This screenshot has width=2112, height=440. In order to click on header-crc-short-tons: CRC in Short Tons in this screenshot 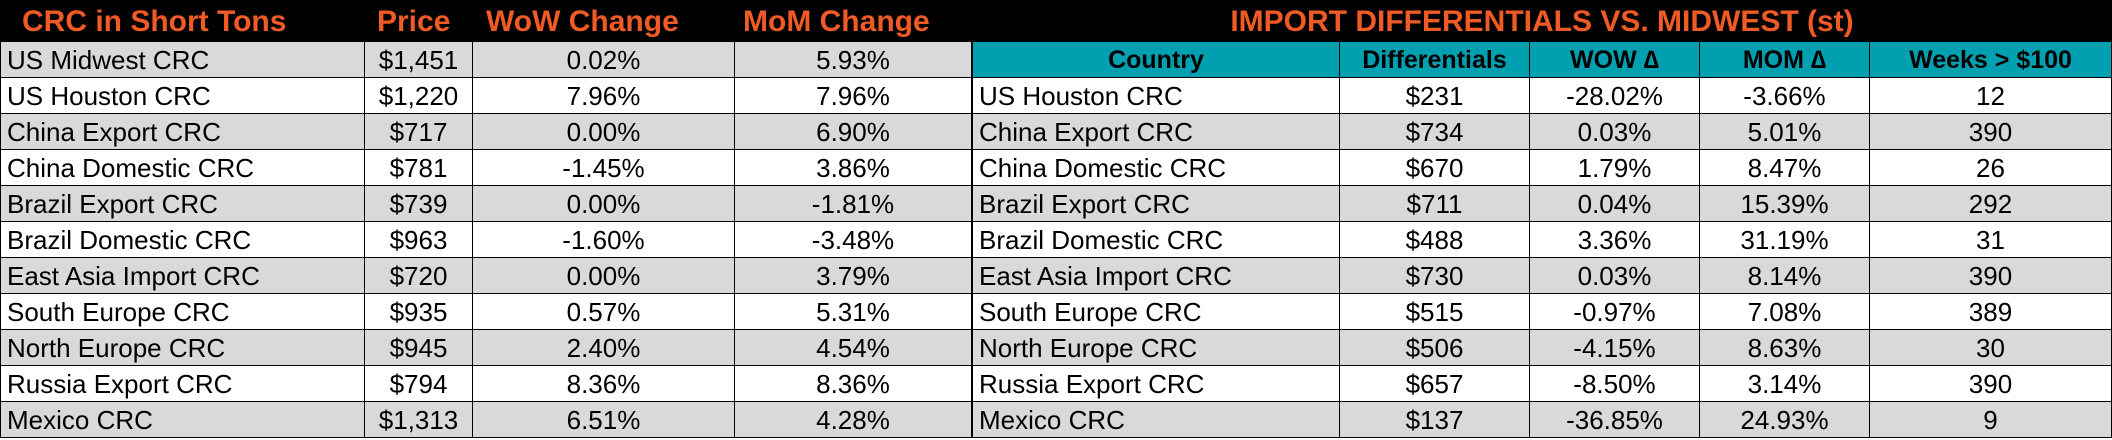, I will do `click(154, 21)`.